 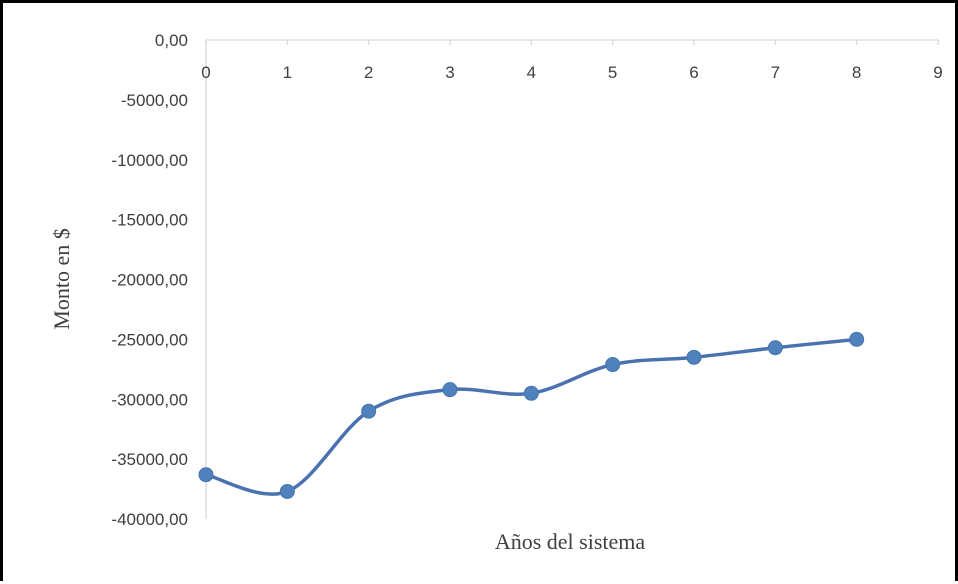 I want to click on x-tick-label: 2, so click(x=368, y=72).